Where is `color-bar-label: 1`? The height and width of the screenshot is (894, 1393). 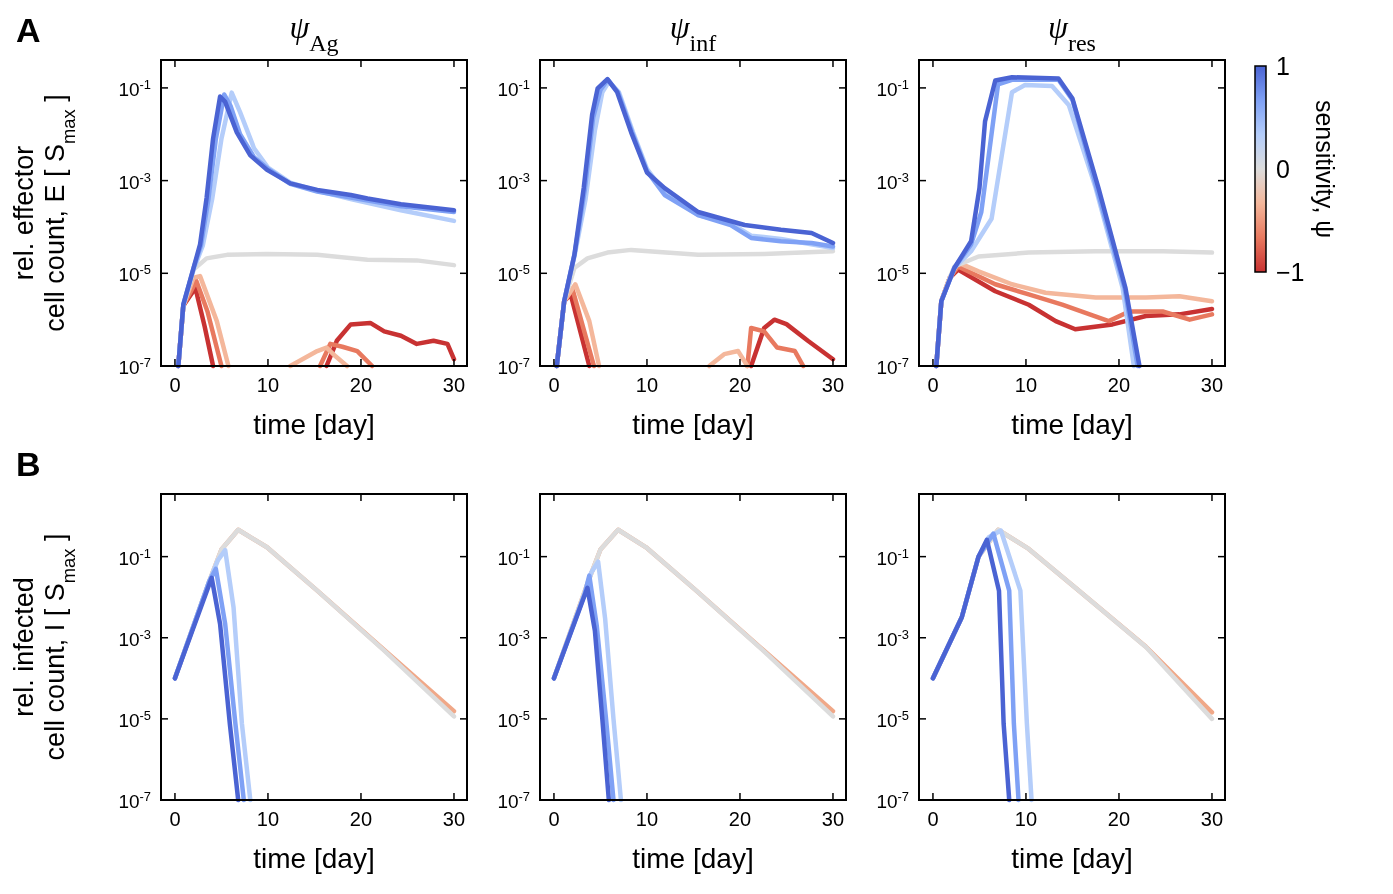 color-bar-label: 1 is located at coordinates (1283, 66).